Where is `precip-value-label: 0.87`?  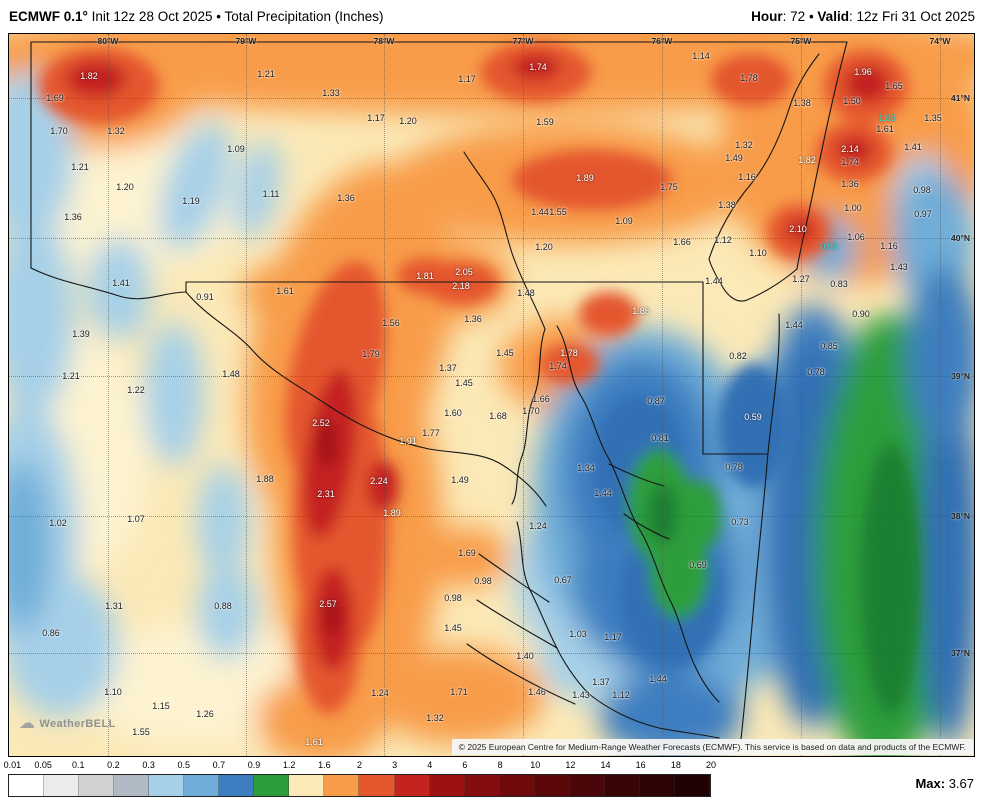
precip-value-label: 0.87 is located at coordinates (656, 401).